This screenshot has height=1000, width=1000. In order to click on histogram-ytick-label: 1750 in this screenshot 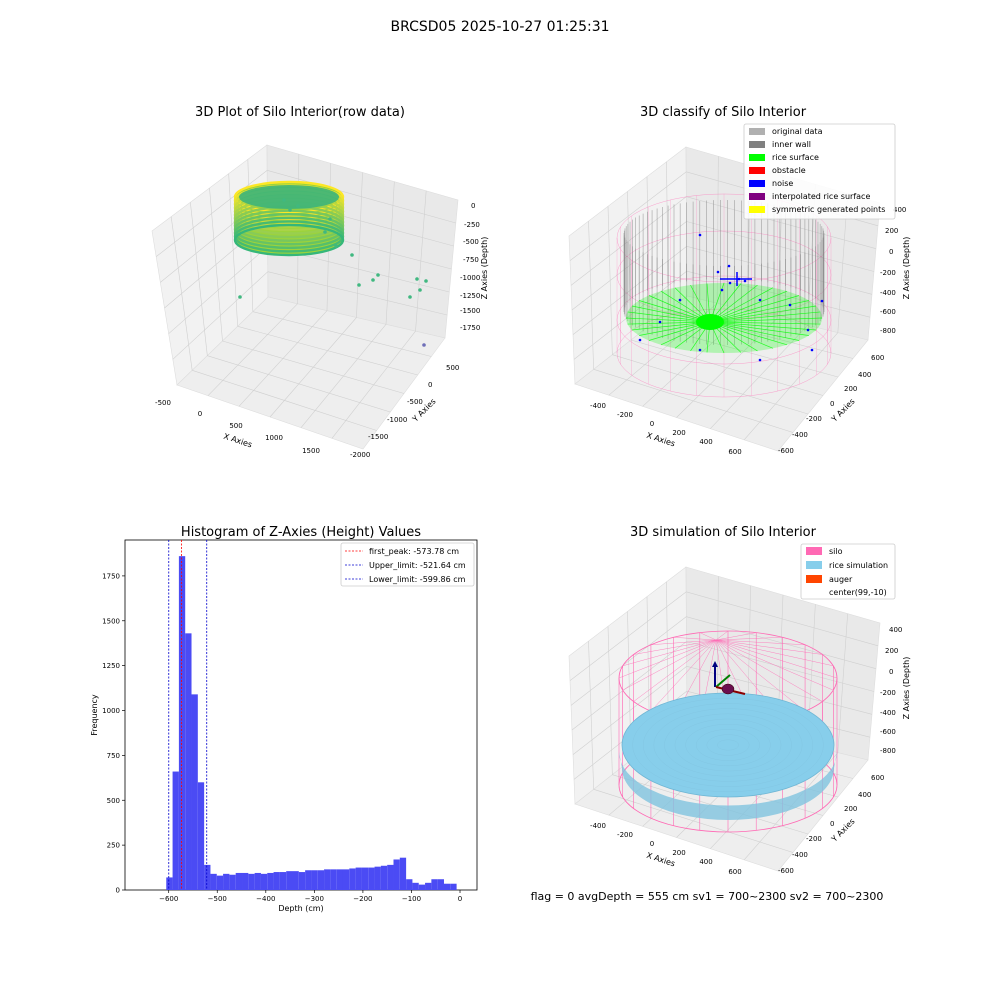, I will do `click(111, 576)`.